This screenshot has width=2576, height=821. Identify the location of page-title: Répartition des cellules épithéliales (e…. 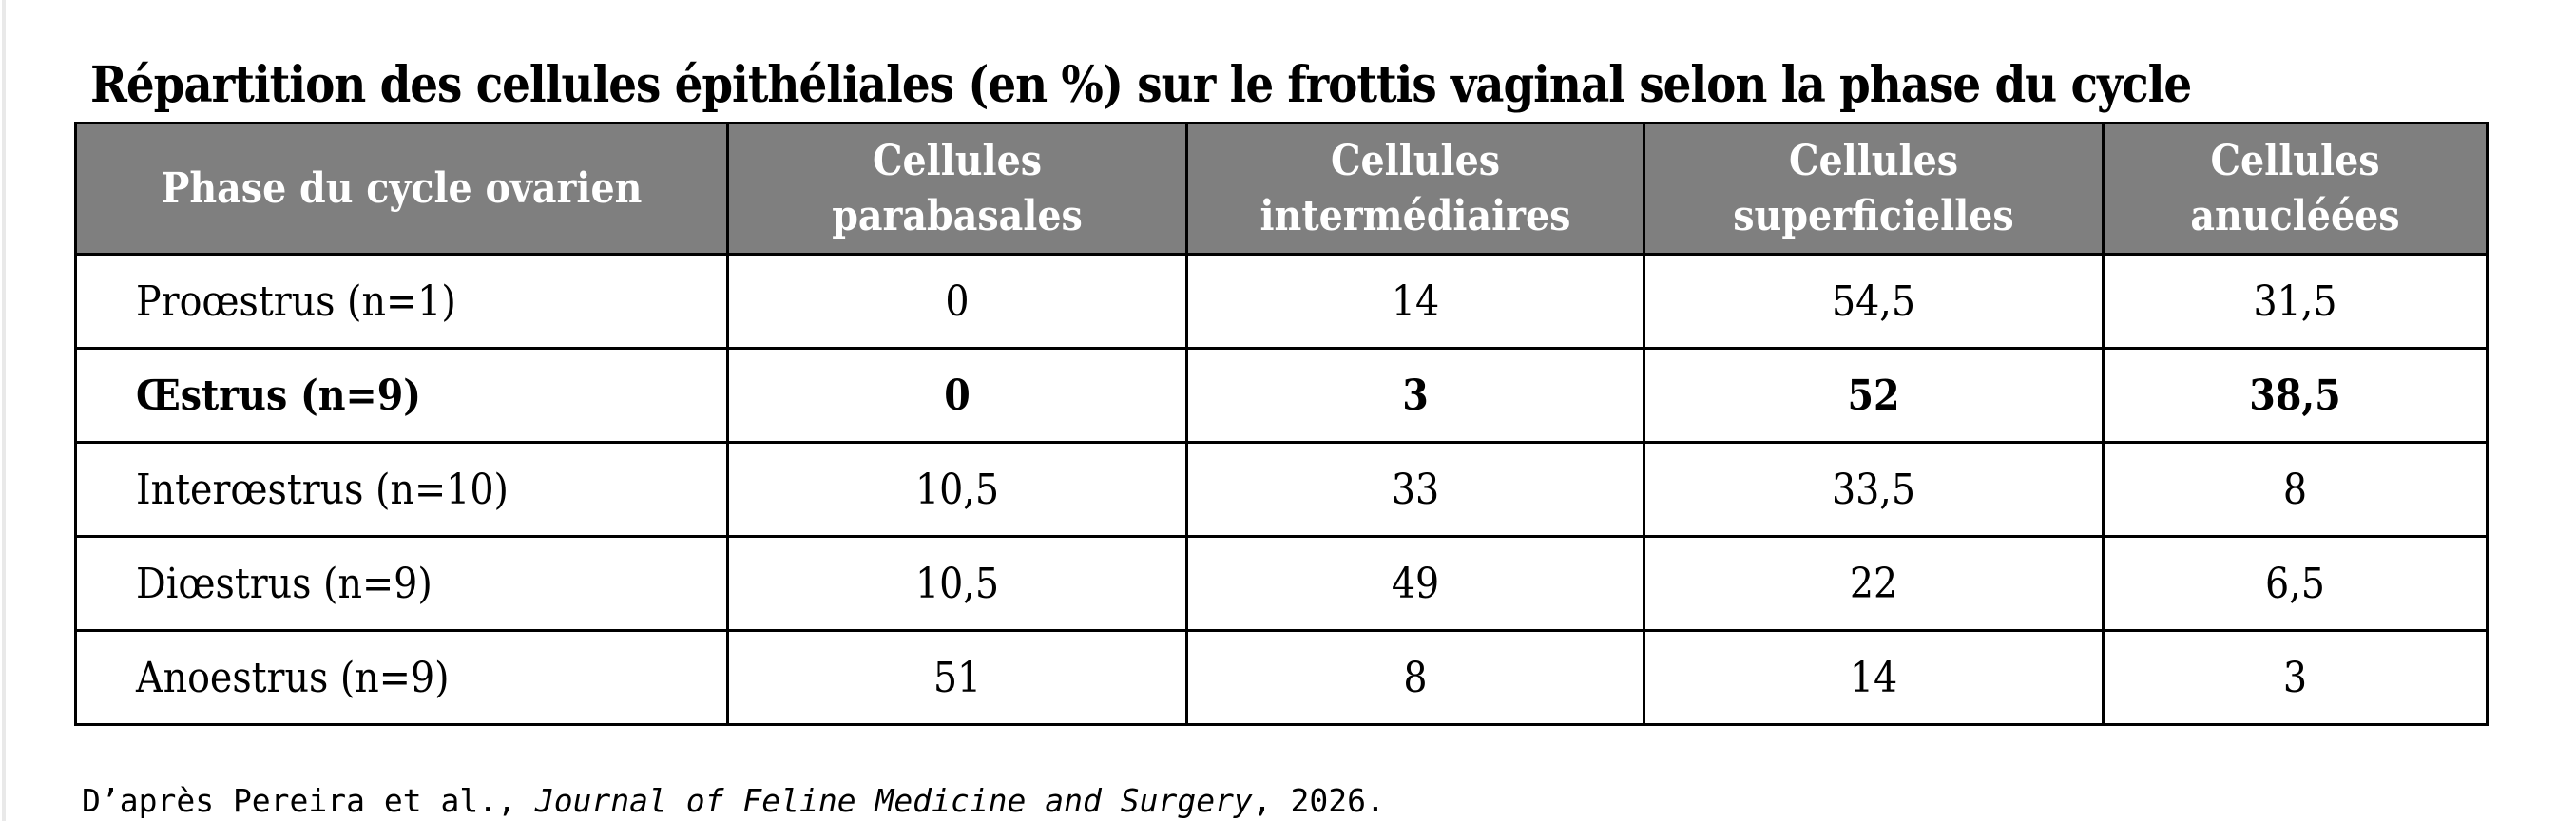
(1141, 84).